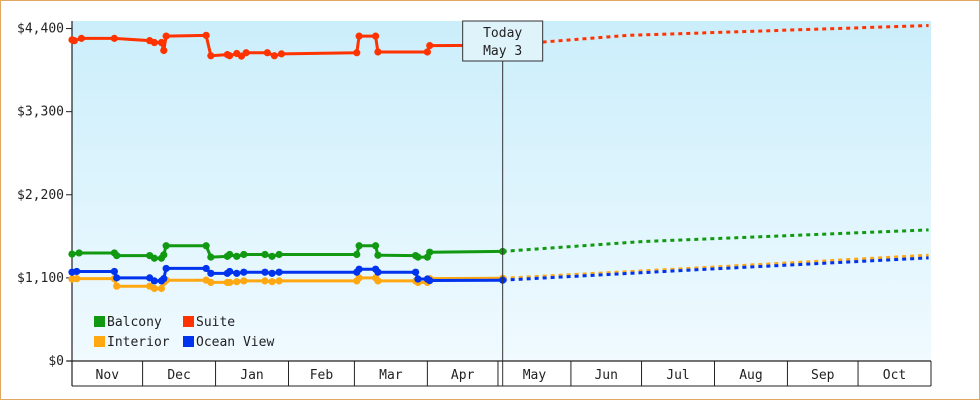 Image resolution: width=980 pixels, height=400 pixels. Describe the element at coordinates (894, 375) in the screenshot. I see `month-label-oct: Oct` at that location.